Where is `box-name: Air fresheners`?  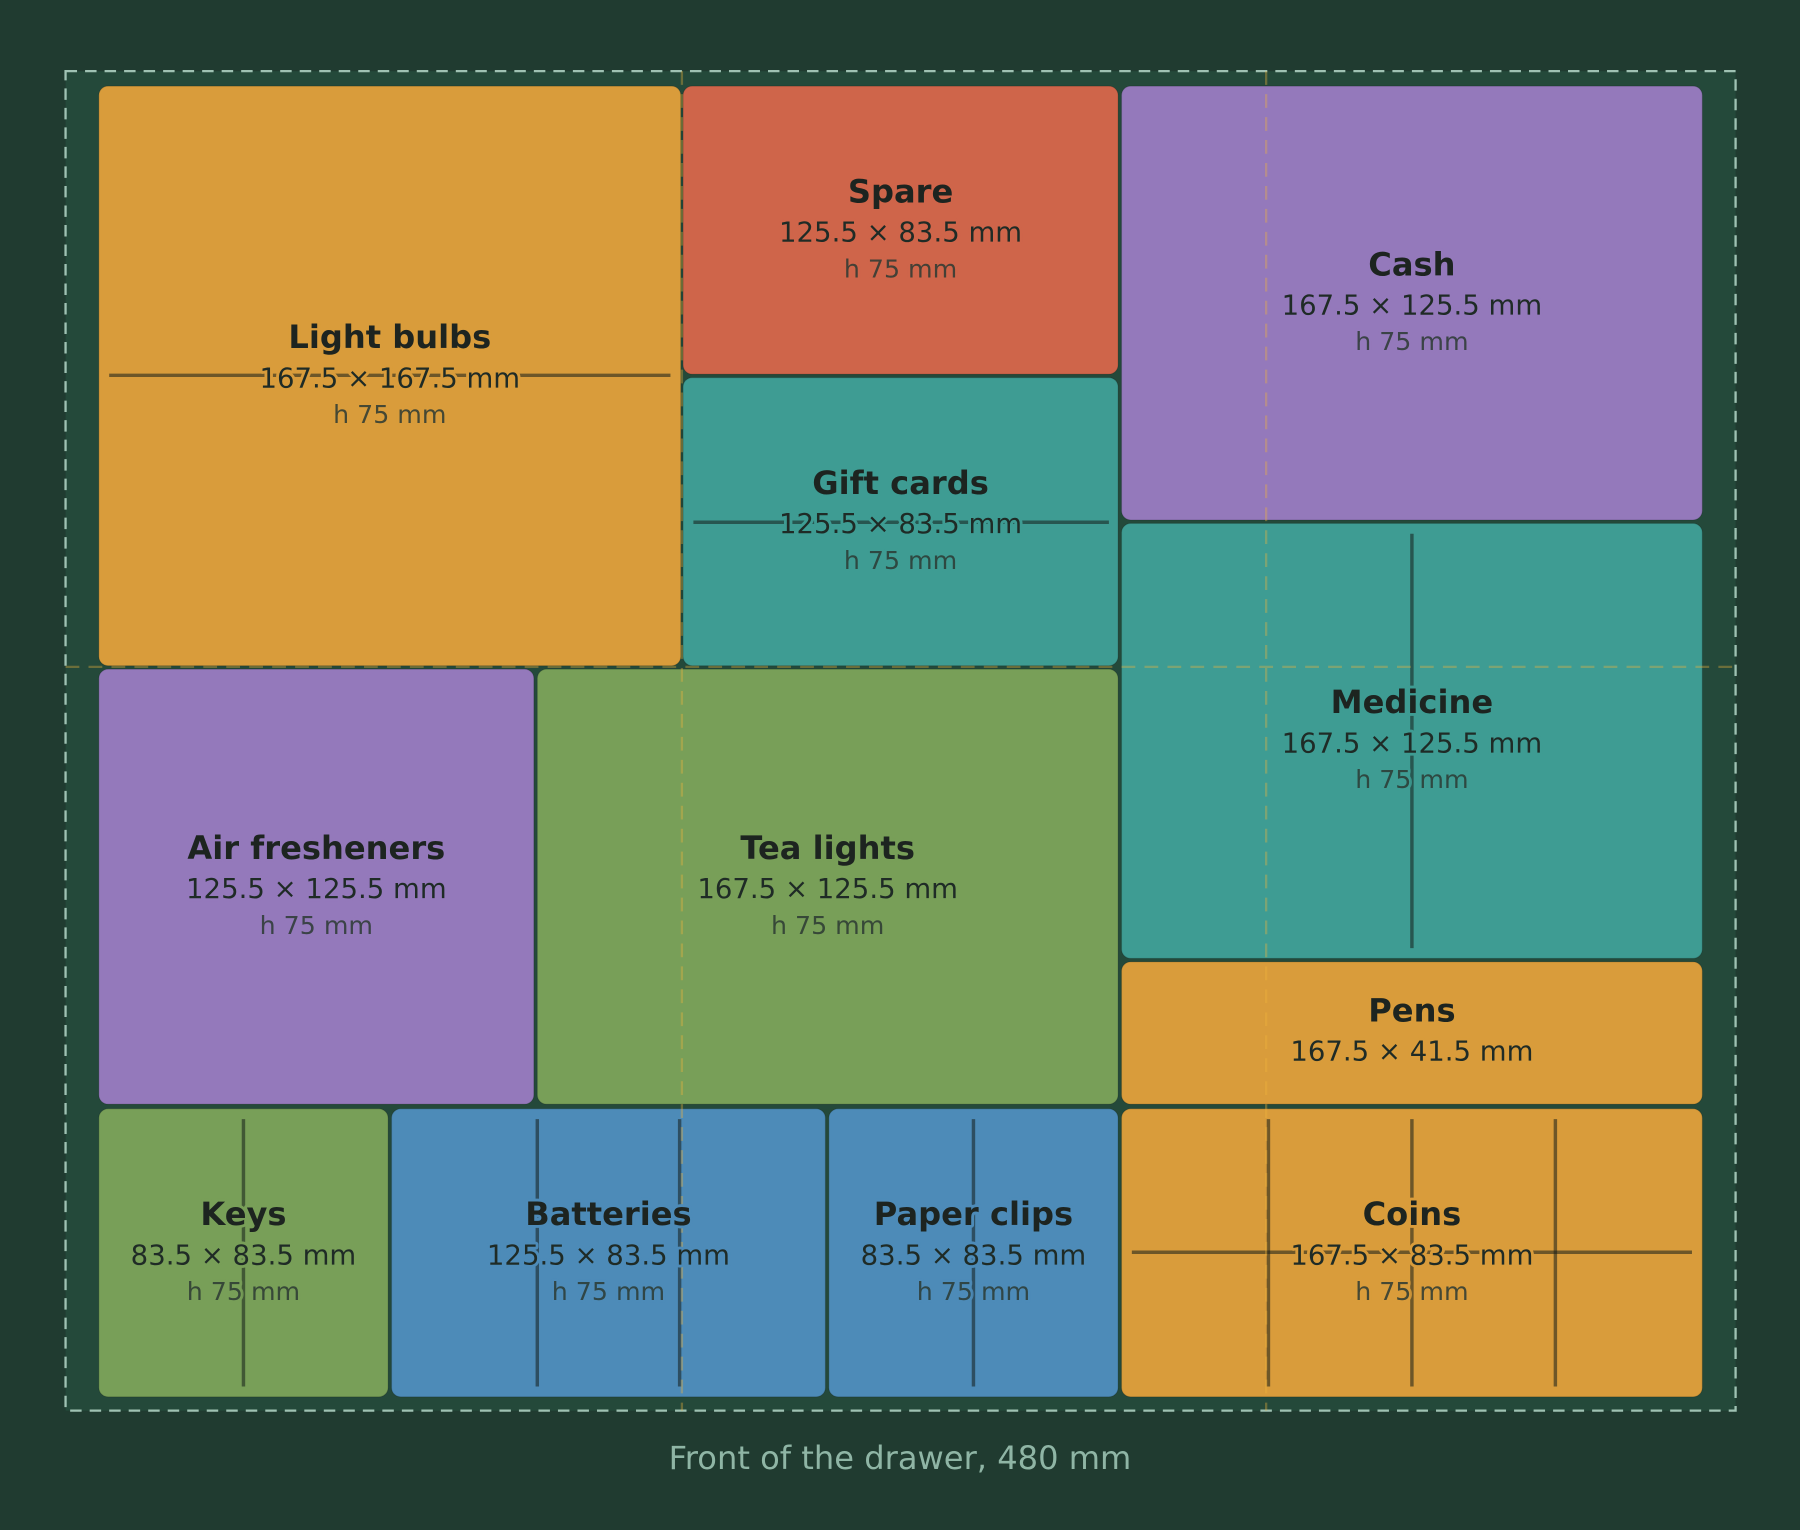
box-name: Air fresheners is located at coordinates (316, 848).